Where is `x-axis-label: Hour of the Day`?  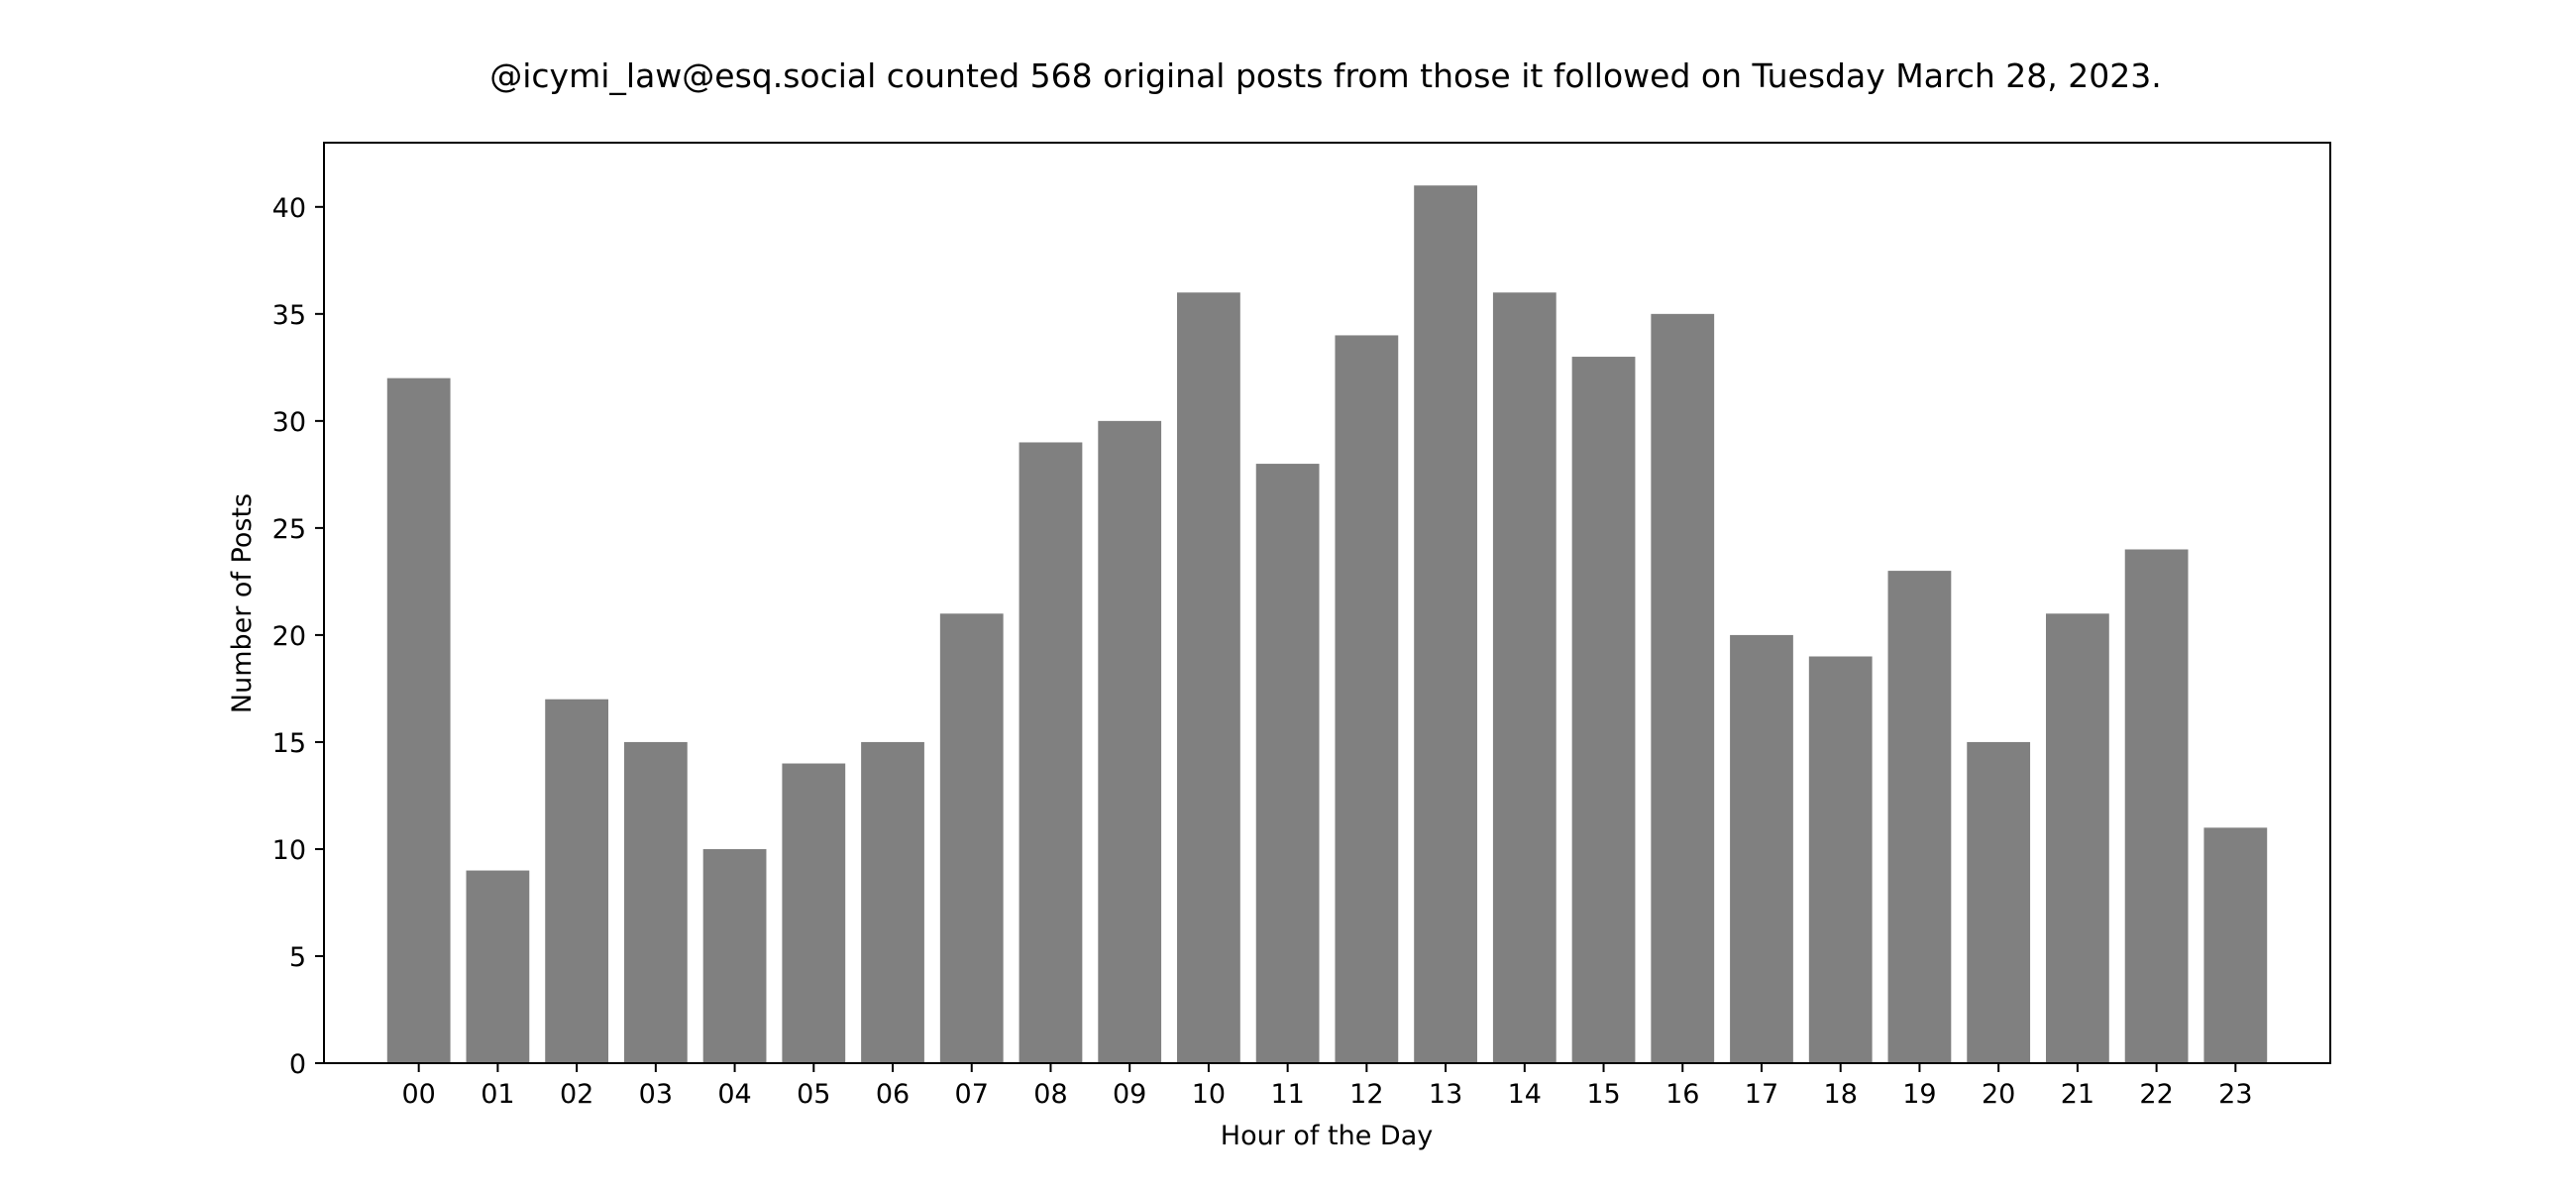
x-axis-label: Hour of the Day is located at coordinates (1327, 1136).